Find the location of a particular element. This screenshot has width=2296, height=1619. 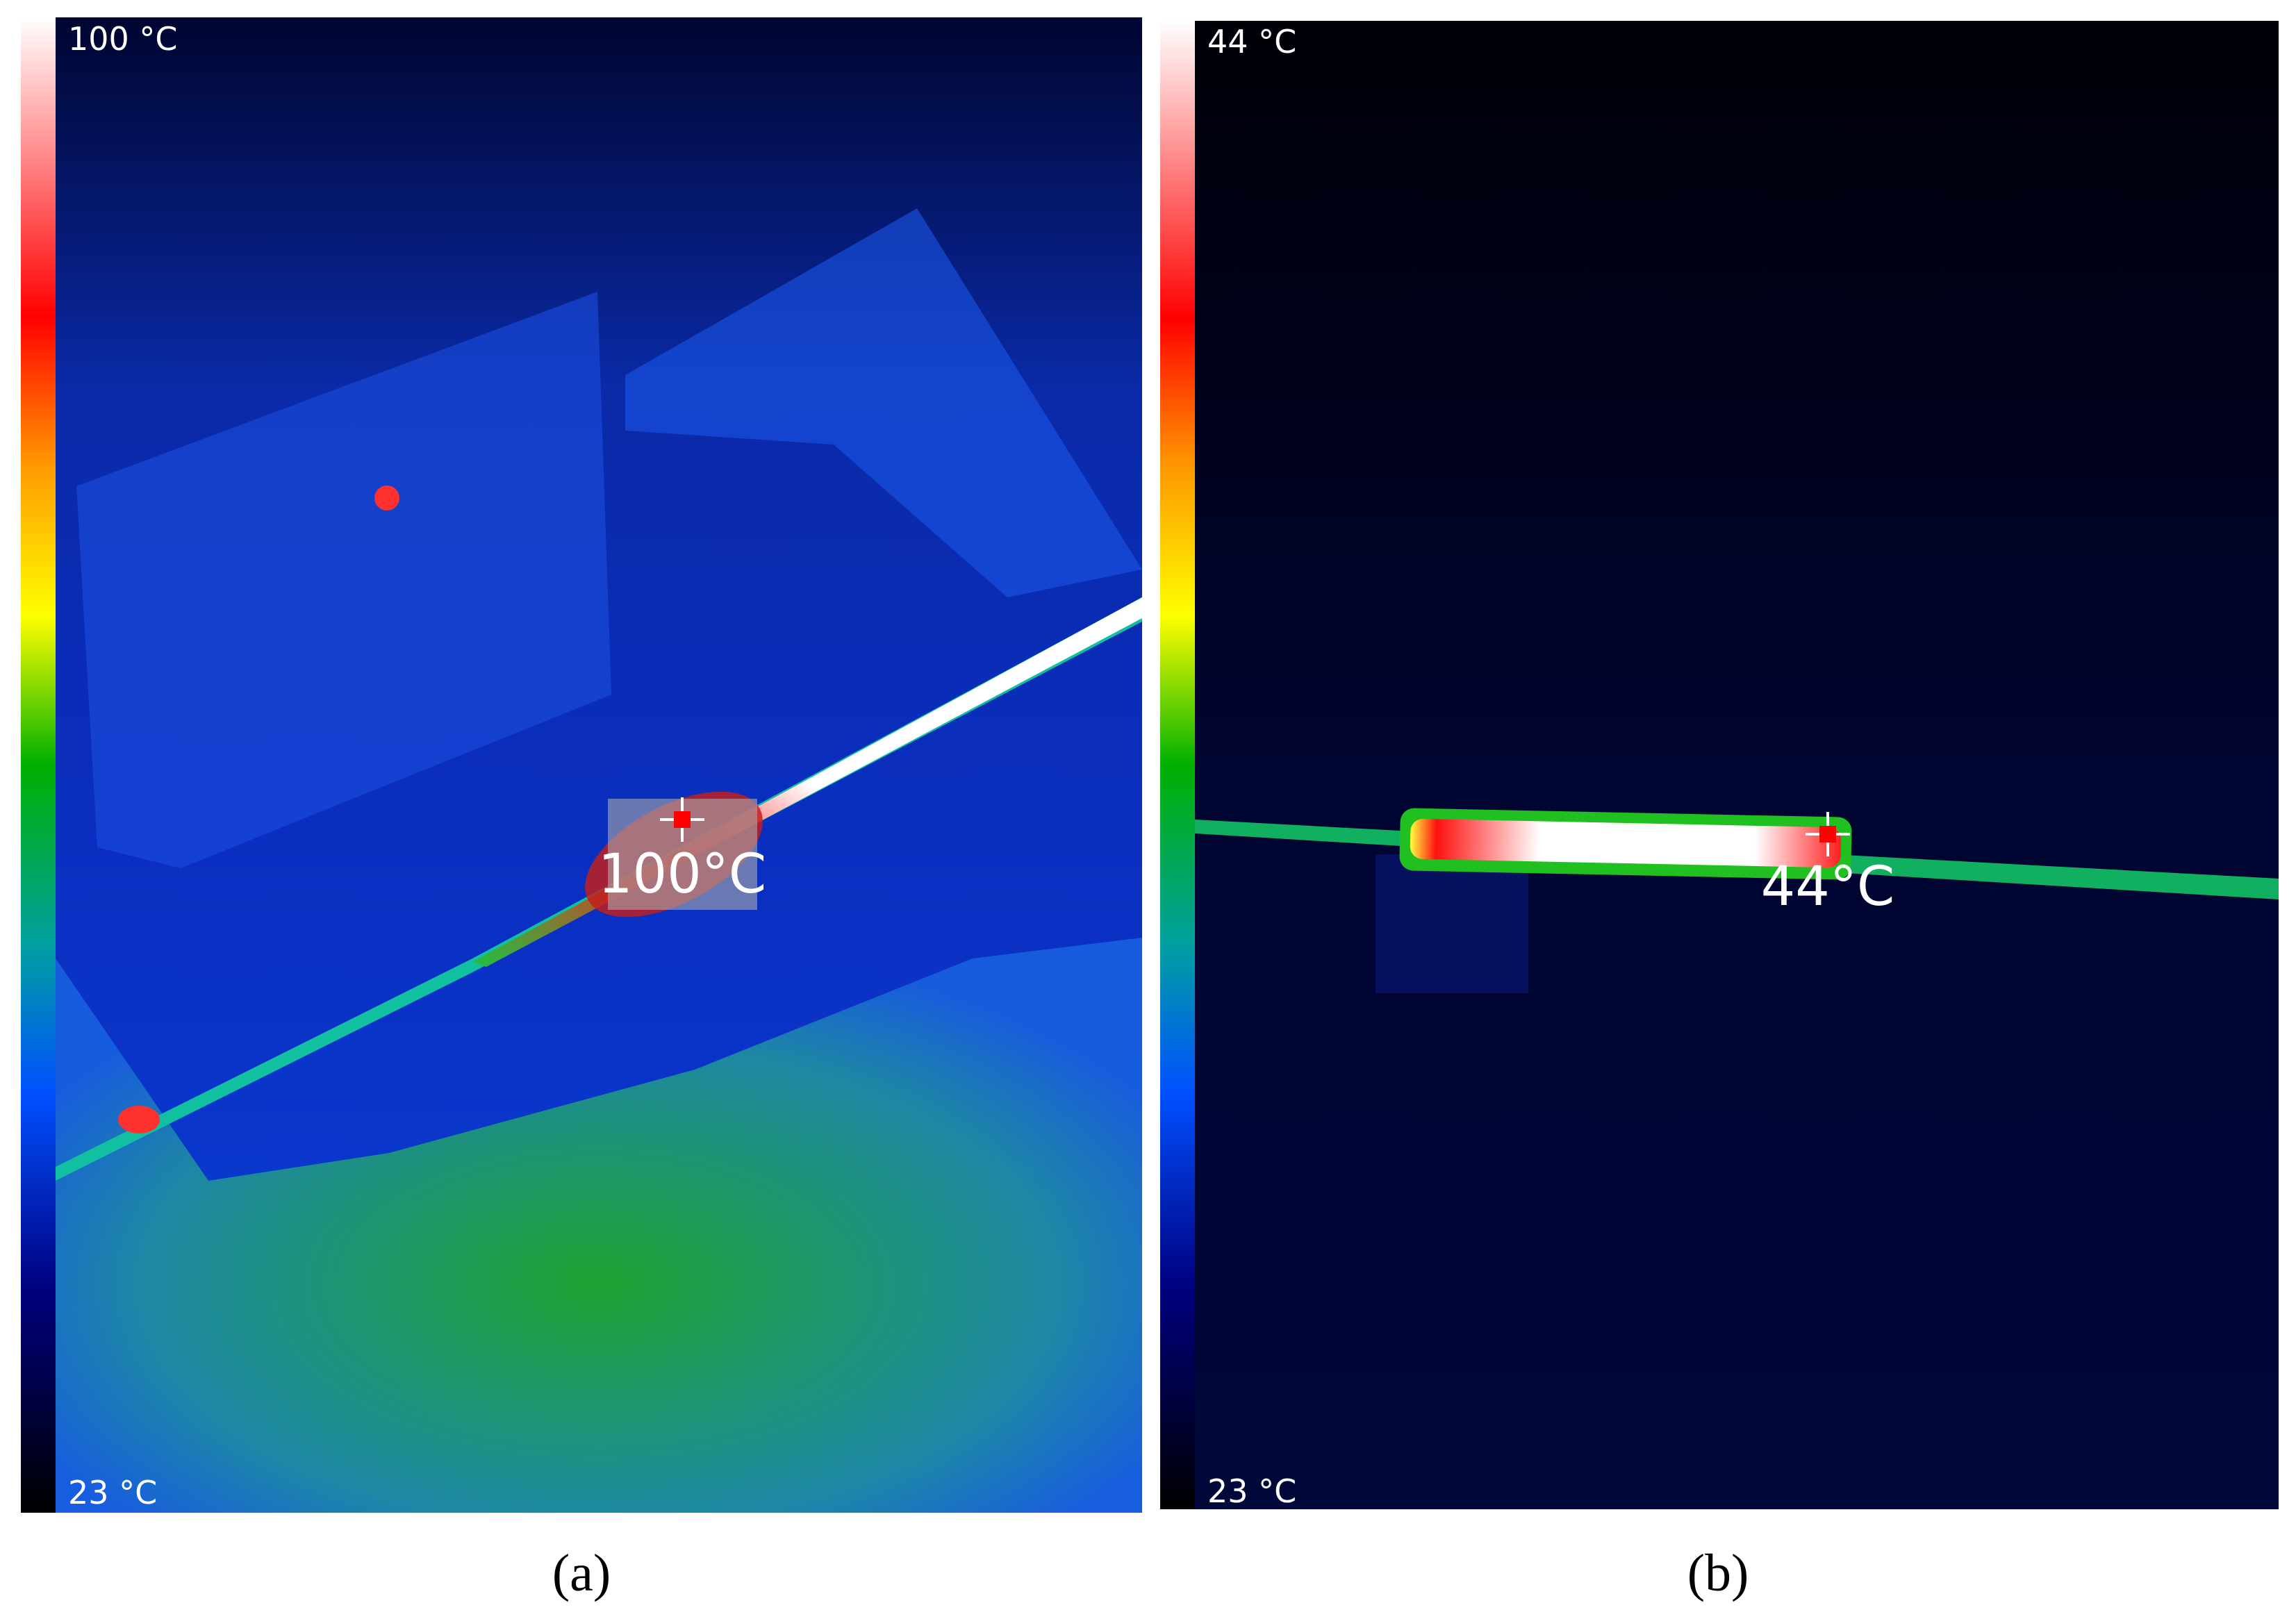

scale-max: 44 °C is located at coordinates (1251, 41).